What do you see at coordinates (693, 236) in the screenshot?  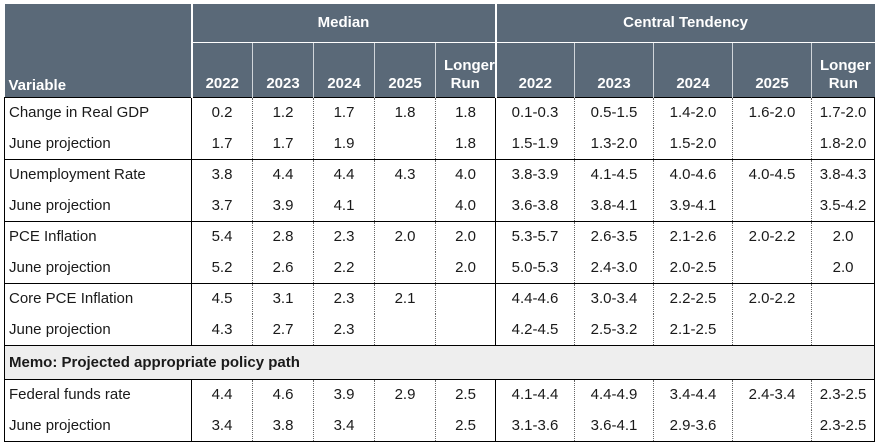 I see `central-tendency-cell: 2.1-2.6` at bounding box center [693, 236].